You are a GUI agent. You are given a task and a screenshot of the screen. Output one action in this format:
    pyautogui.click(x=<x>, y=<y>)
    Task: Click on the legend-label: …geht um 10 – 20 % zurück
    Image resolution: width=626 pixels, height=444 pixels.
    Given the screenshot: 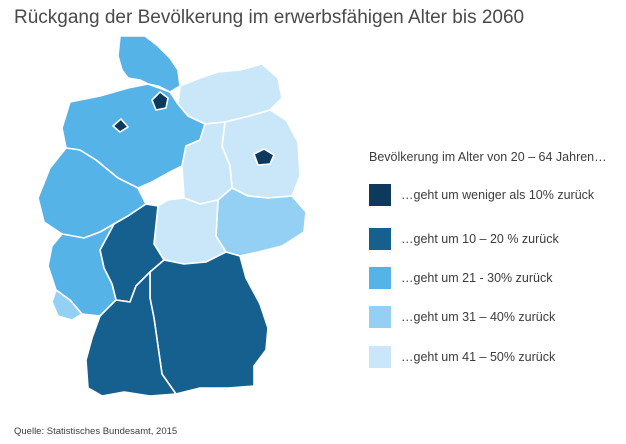 What is the action you would take?
    pyautogui.click(x=480, y=239)
    